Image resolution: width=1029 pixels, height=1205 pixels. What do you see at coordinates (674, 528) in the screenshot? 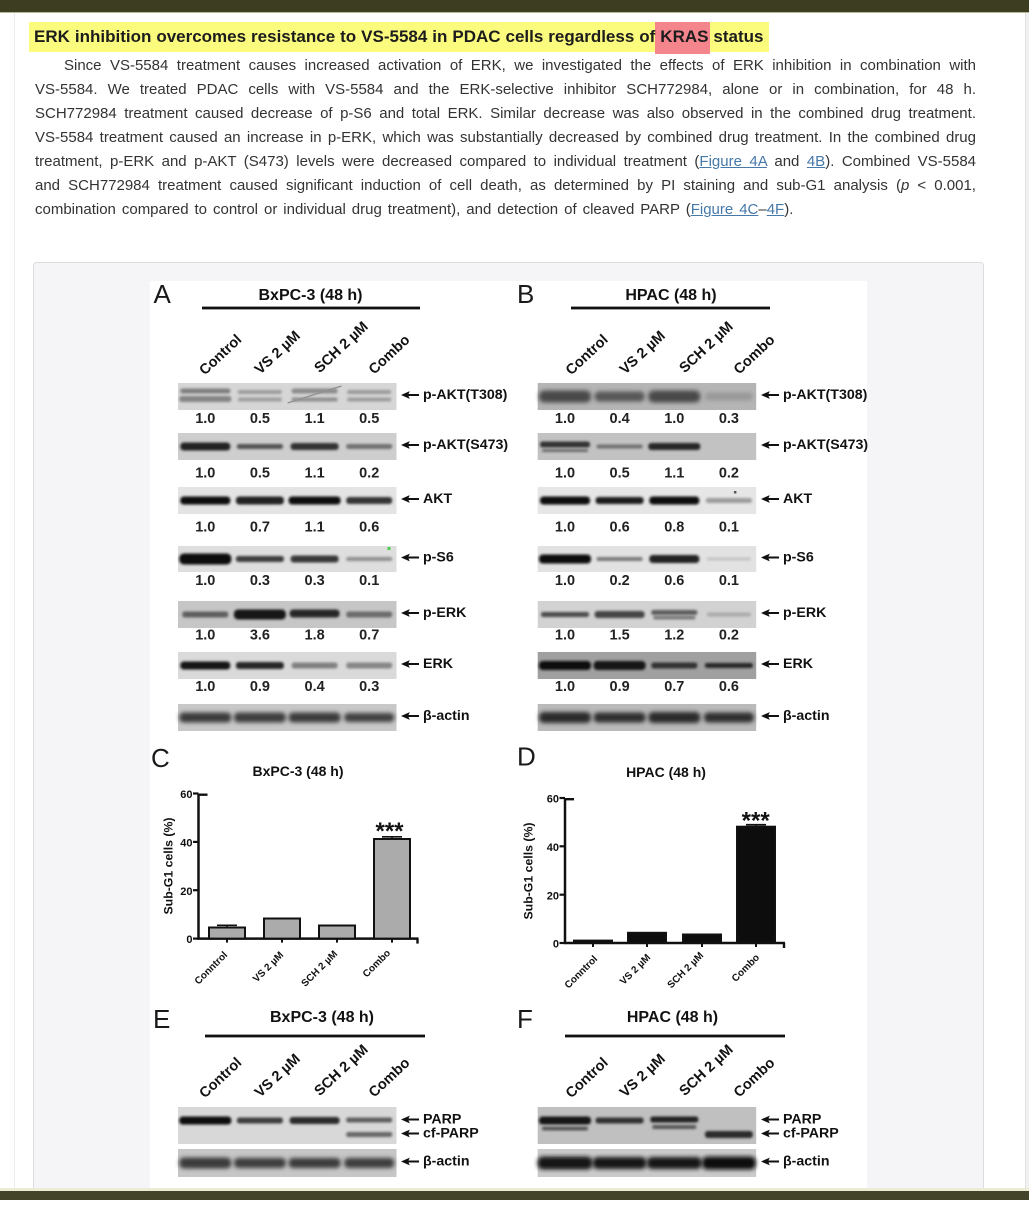
I see `svg-text: 0.8` at bounding box center [674, 528].